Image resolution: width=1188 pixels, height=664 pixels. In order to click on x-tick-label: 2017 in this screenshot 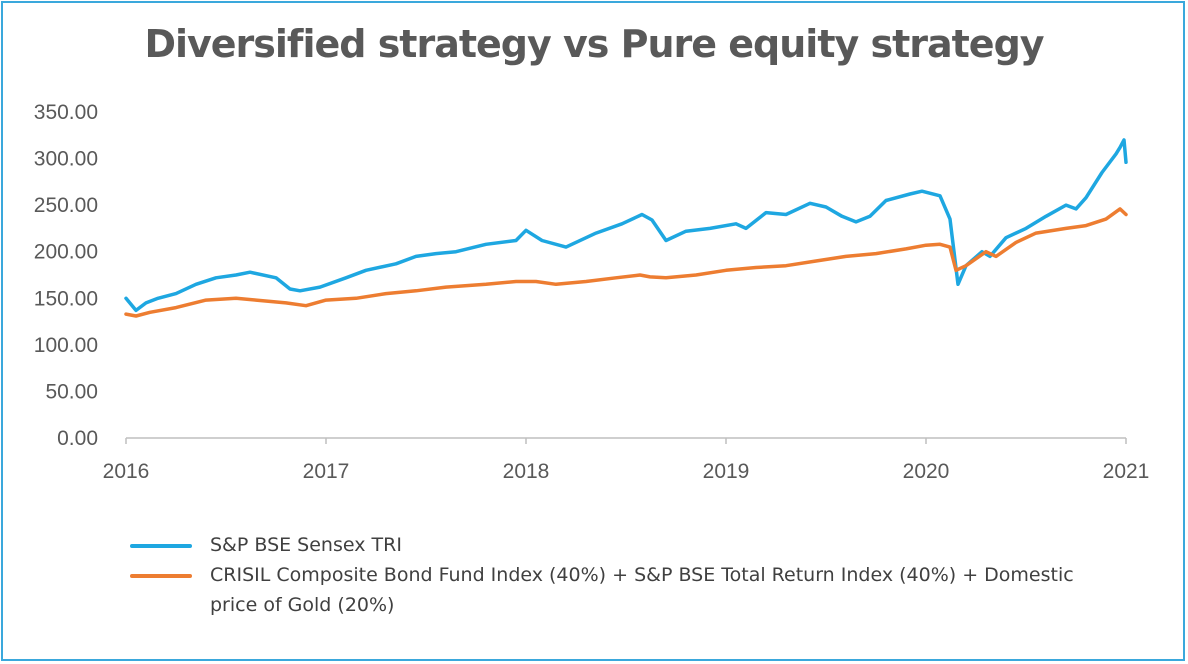, I will do `click(326, 471)`.